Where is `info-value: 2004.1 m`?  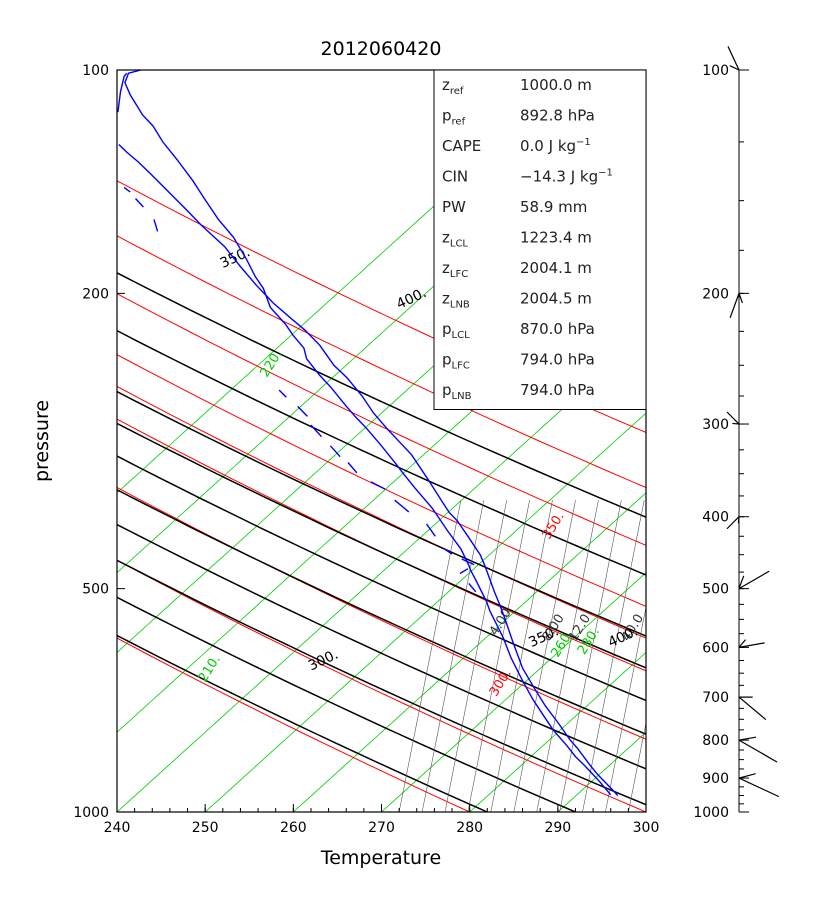
info-value: 2004.1 m is located at coordinates (556, 268).